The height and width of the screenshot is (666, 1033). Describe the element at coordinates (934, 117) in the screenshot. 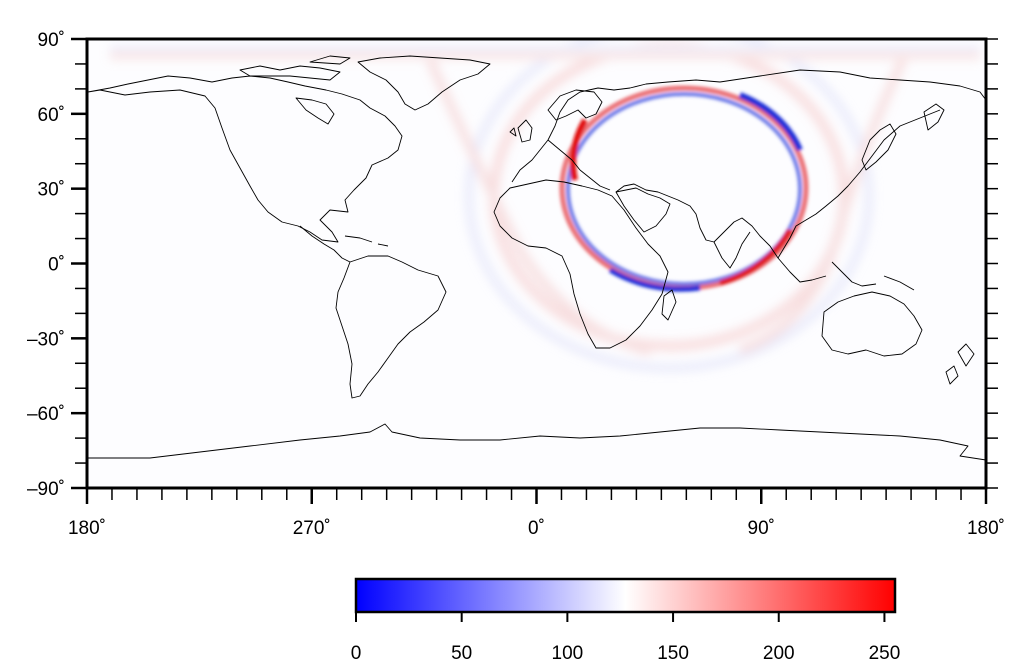

I see `coast-kamchatka` at that location.